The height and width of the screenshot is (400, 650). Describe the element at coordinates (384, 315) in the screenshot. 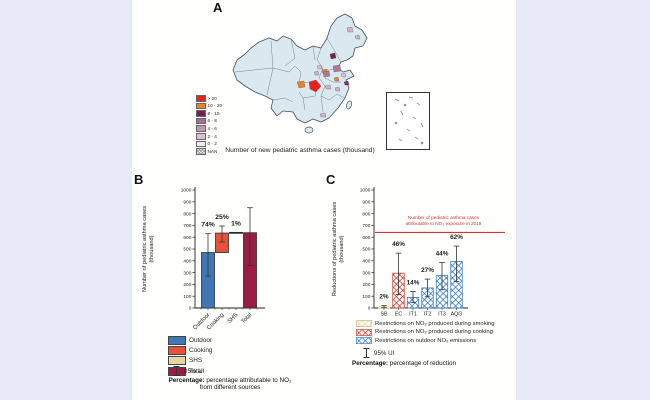

I see `svg-text: SB` at that location.